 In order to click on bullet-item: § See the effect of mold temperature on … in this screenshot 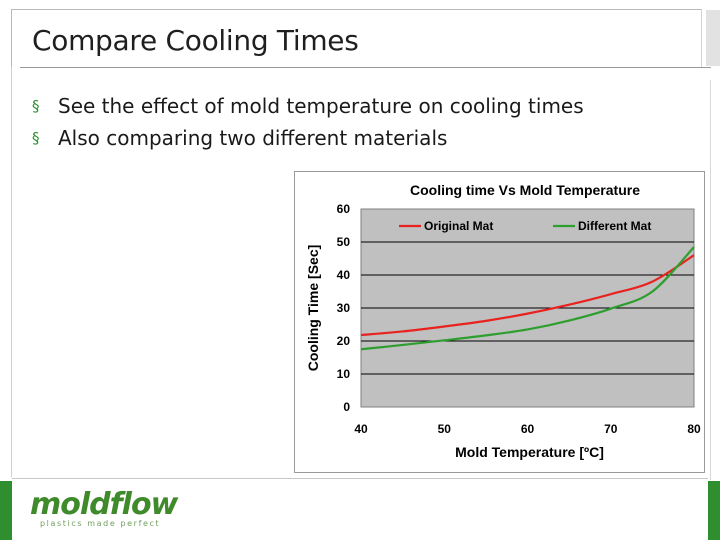, I will do `click(308, 106)`.